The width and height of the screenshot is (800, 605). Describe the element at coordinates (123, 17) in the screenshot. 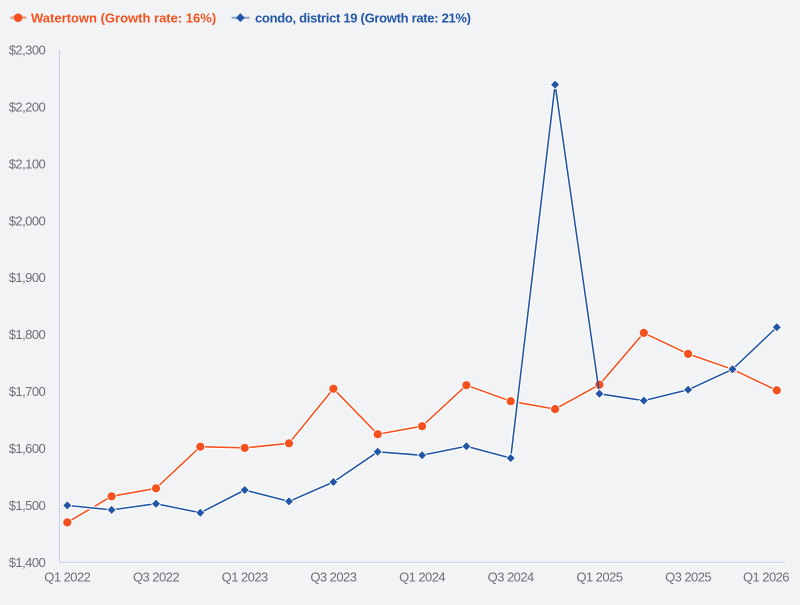

I see `svg-text: Watertown (Growth rate: 16%)` at that location.